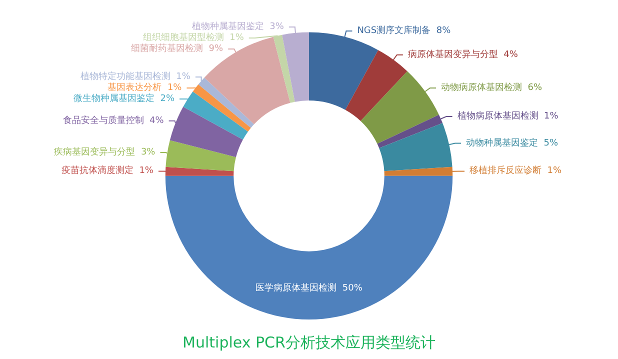  What do you see at coordinates (309, 343) in the screenshot?
I see `text: Multiplex PCR分析技术应用类型统计` at bounding box center [309, 343].